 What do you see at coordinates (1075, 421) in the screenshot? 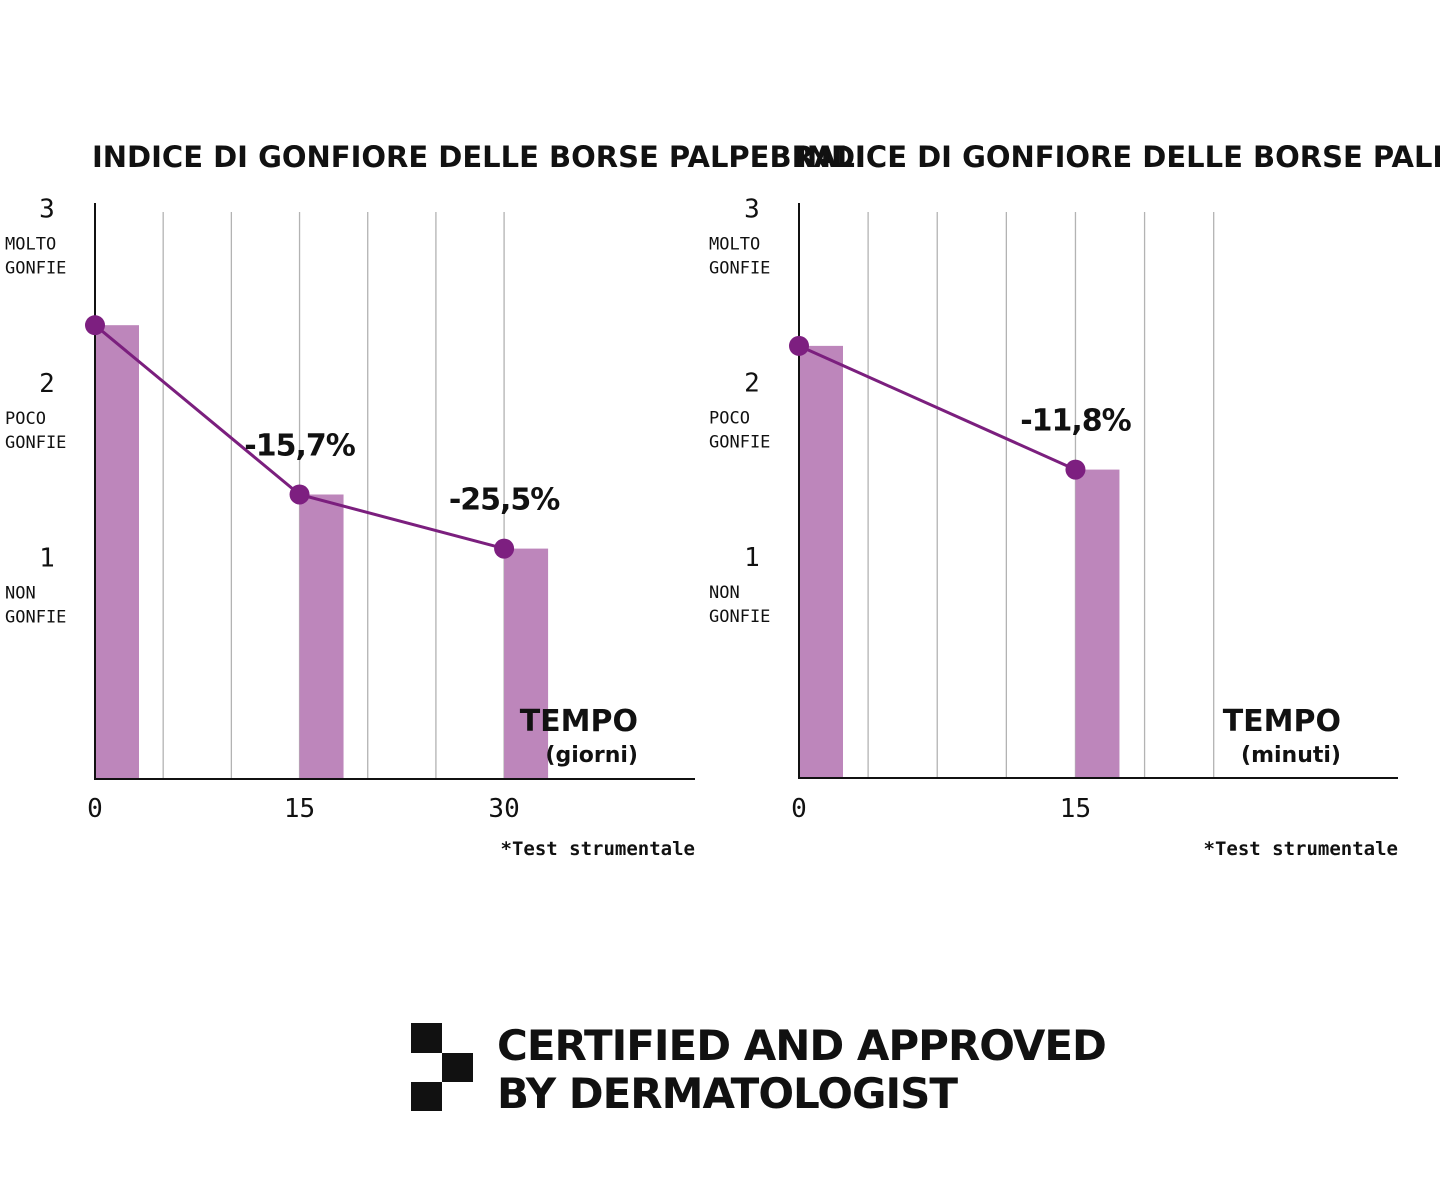
I see `data-label: -11,8%` at bounding box center [1075, 421].